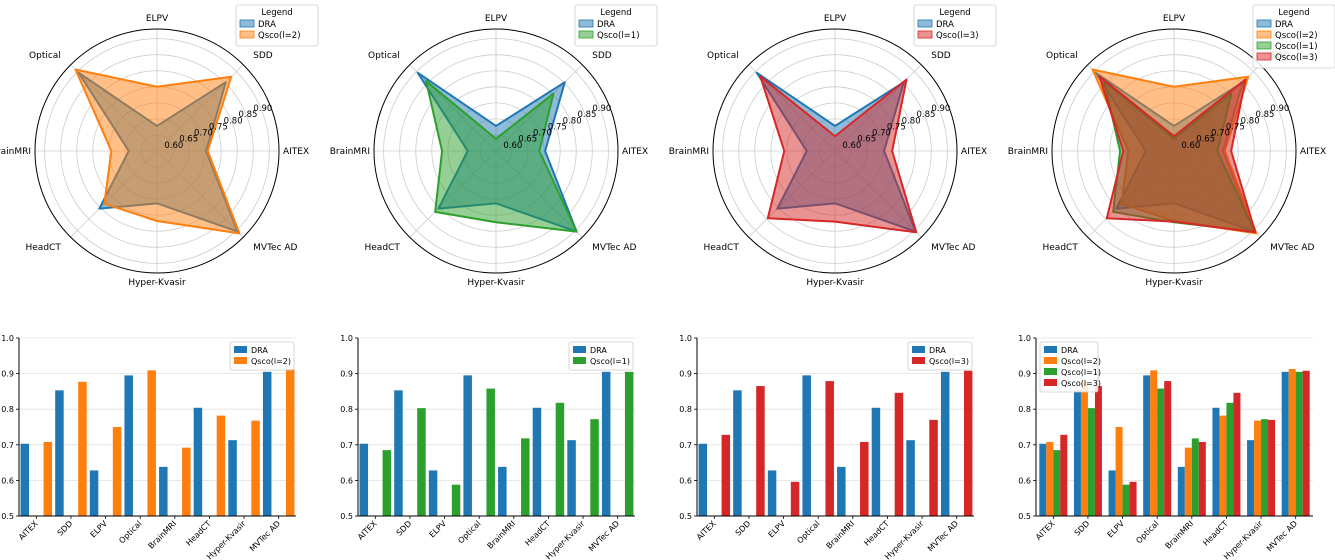 This screenshot has height=560, width=1335. What do you see at coordinates (1195, 477) in the screenshot?
I see `bar-qsco-l-1-brainmri` at bounding box center [1195, 477].